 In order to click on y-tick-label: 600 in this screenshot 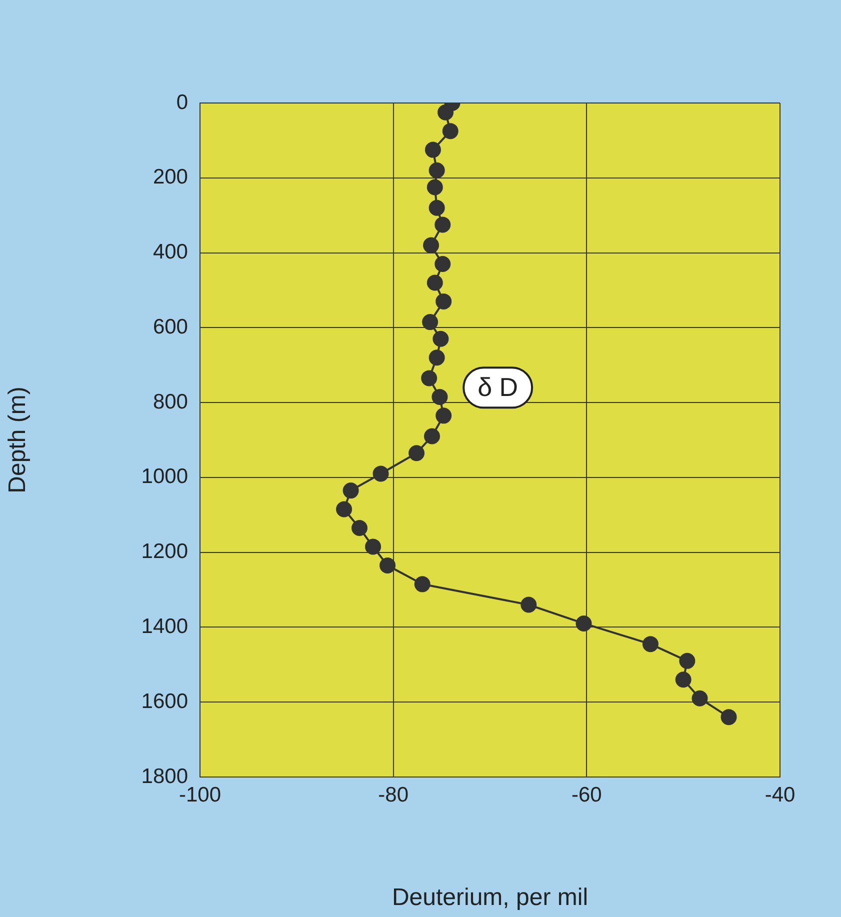, I will do `click(170, 326)`.